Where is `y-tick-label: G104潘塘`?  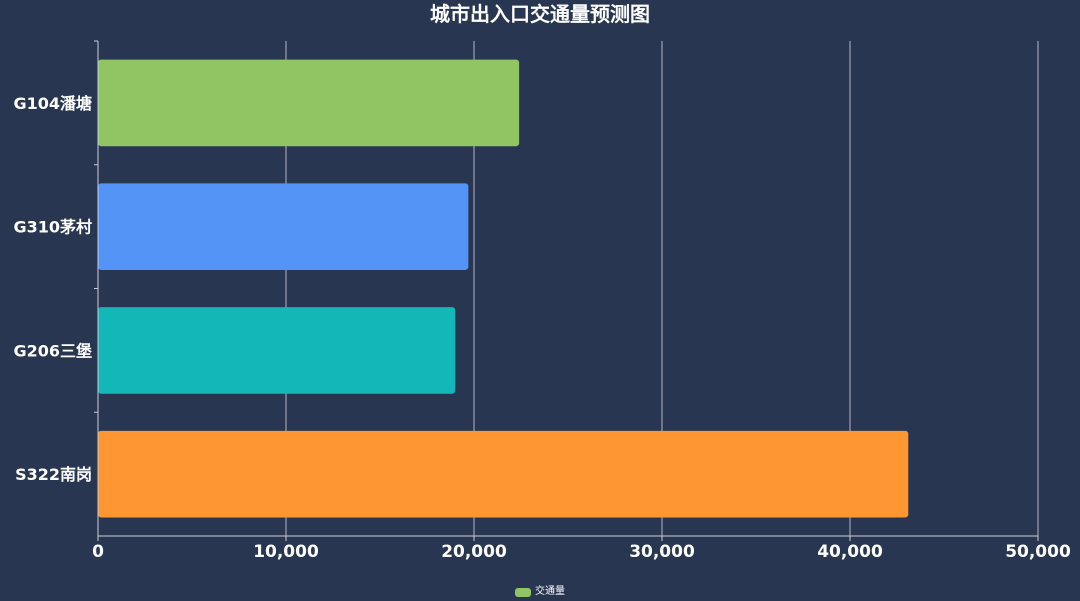 y-tick-label: G104潘塘 is located at coordinates (52, 103).